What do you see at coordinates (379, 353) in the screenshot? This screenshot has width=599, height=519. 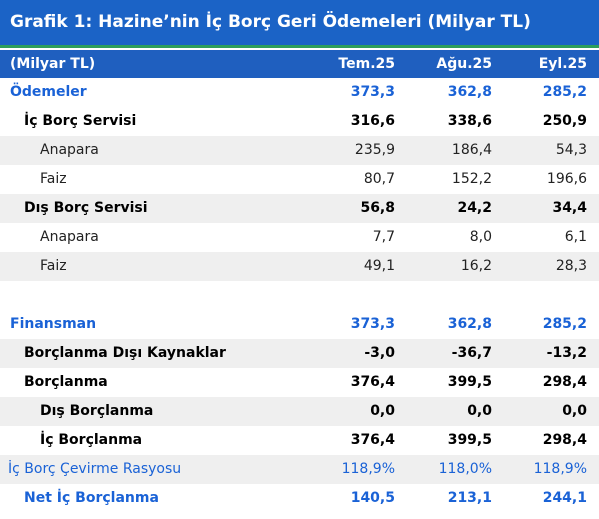 I see `cell-value: -3,0` at bounding box center [379, 353].